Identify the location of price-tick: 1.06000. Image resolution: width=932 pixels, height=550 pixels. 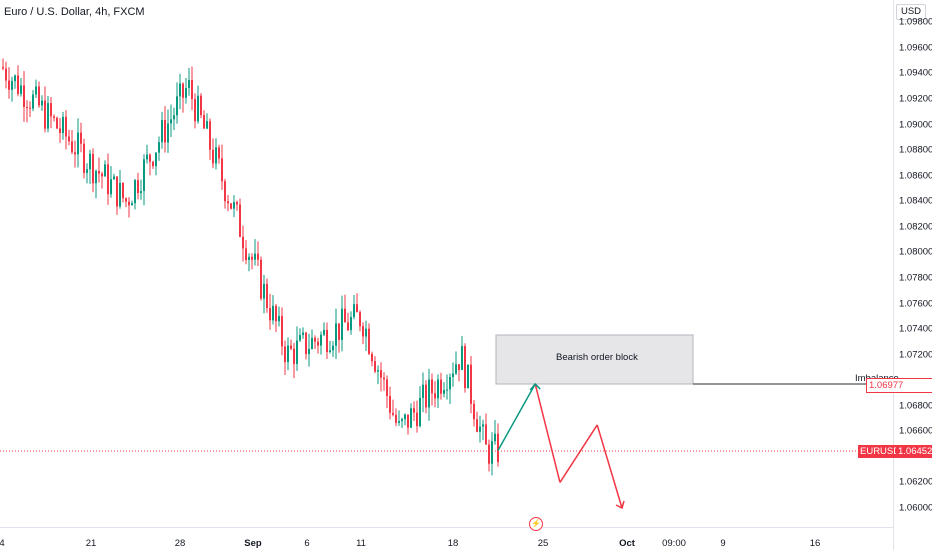
(915, 508).